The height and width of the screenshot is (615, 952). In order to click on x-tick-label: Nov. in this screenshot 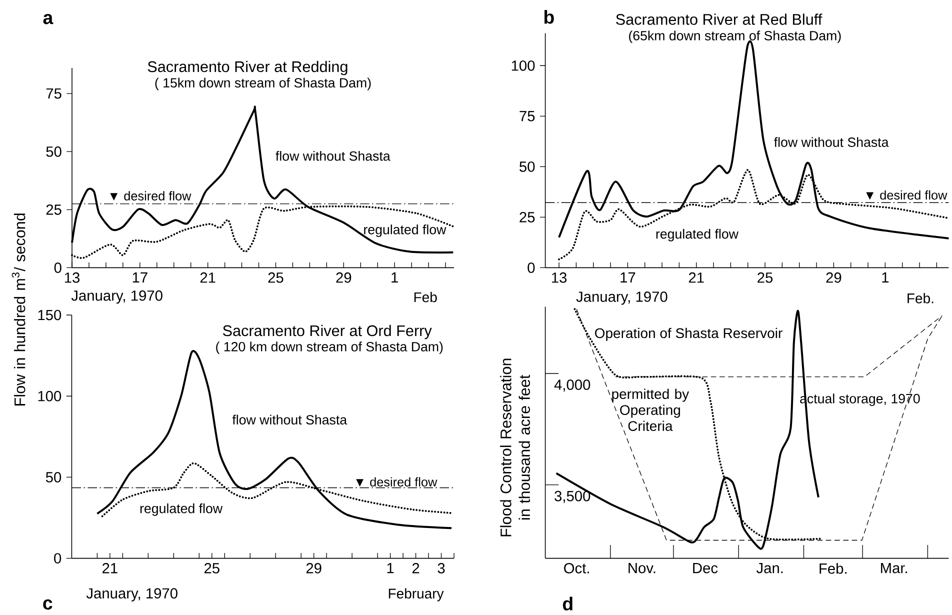, I will do `click(642, 568)`.